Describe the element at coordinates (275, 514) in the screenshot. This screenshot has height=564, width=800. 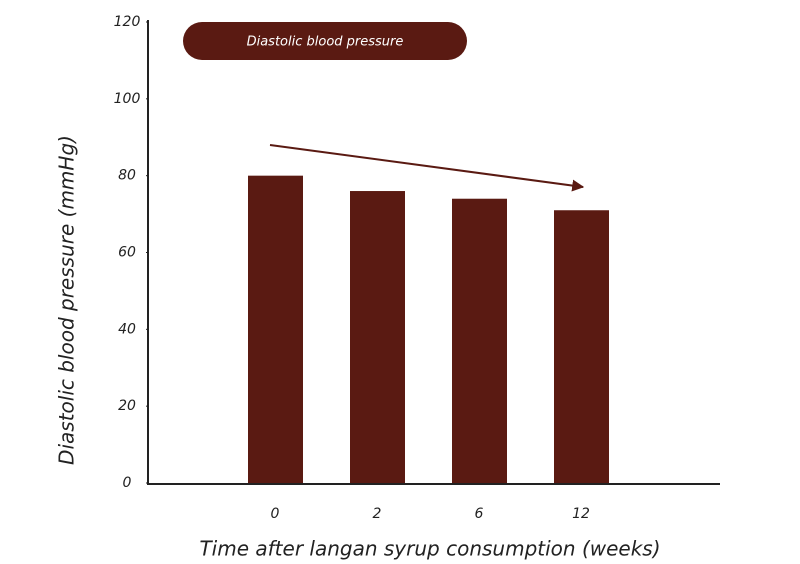
I see `x-tick-label: 0` at that location.